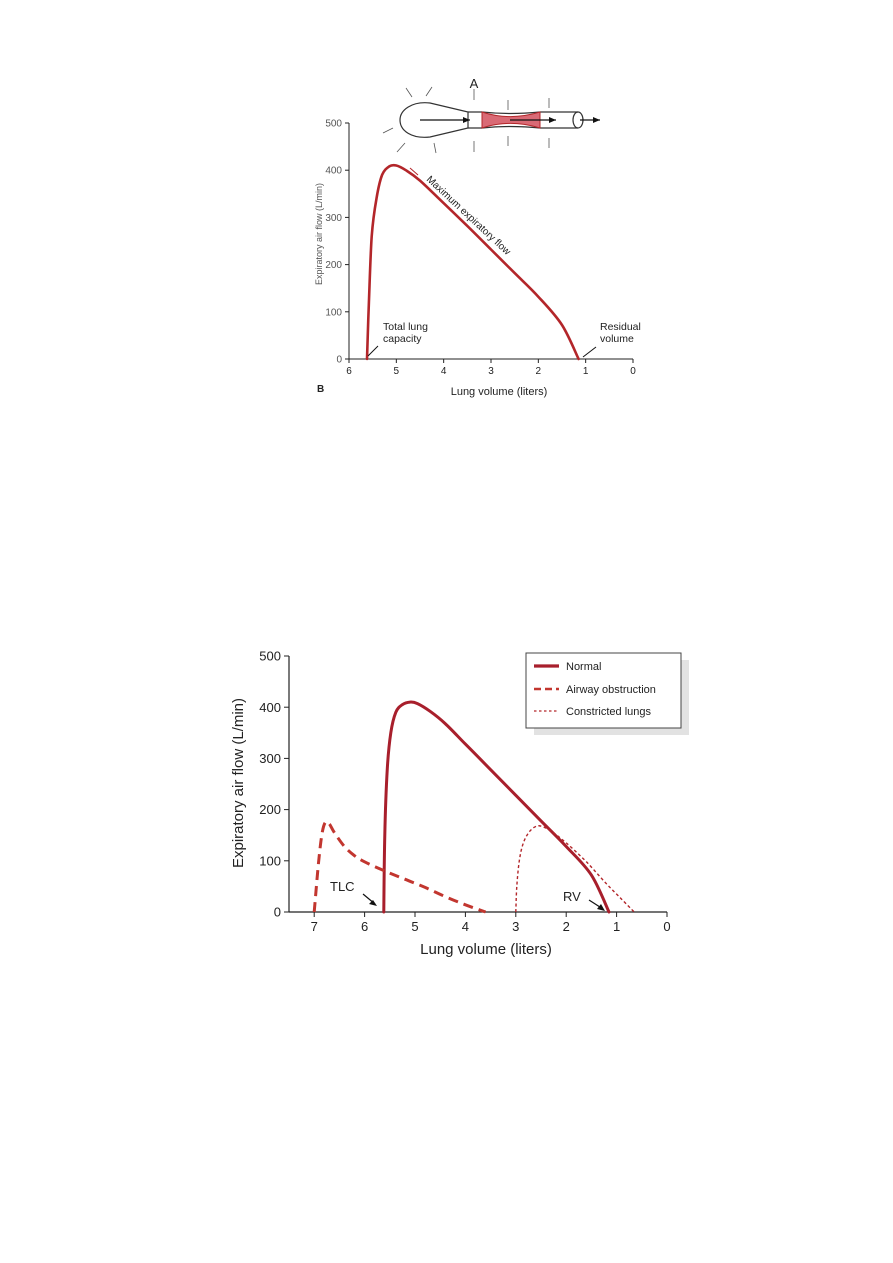  I want to click on curve-annotation-arrow, so click(414, 171).